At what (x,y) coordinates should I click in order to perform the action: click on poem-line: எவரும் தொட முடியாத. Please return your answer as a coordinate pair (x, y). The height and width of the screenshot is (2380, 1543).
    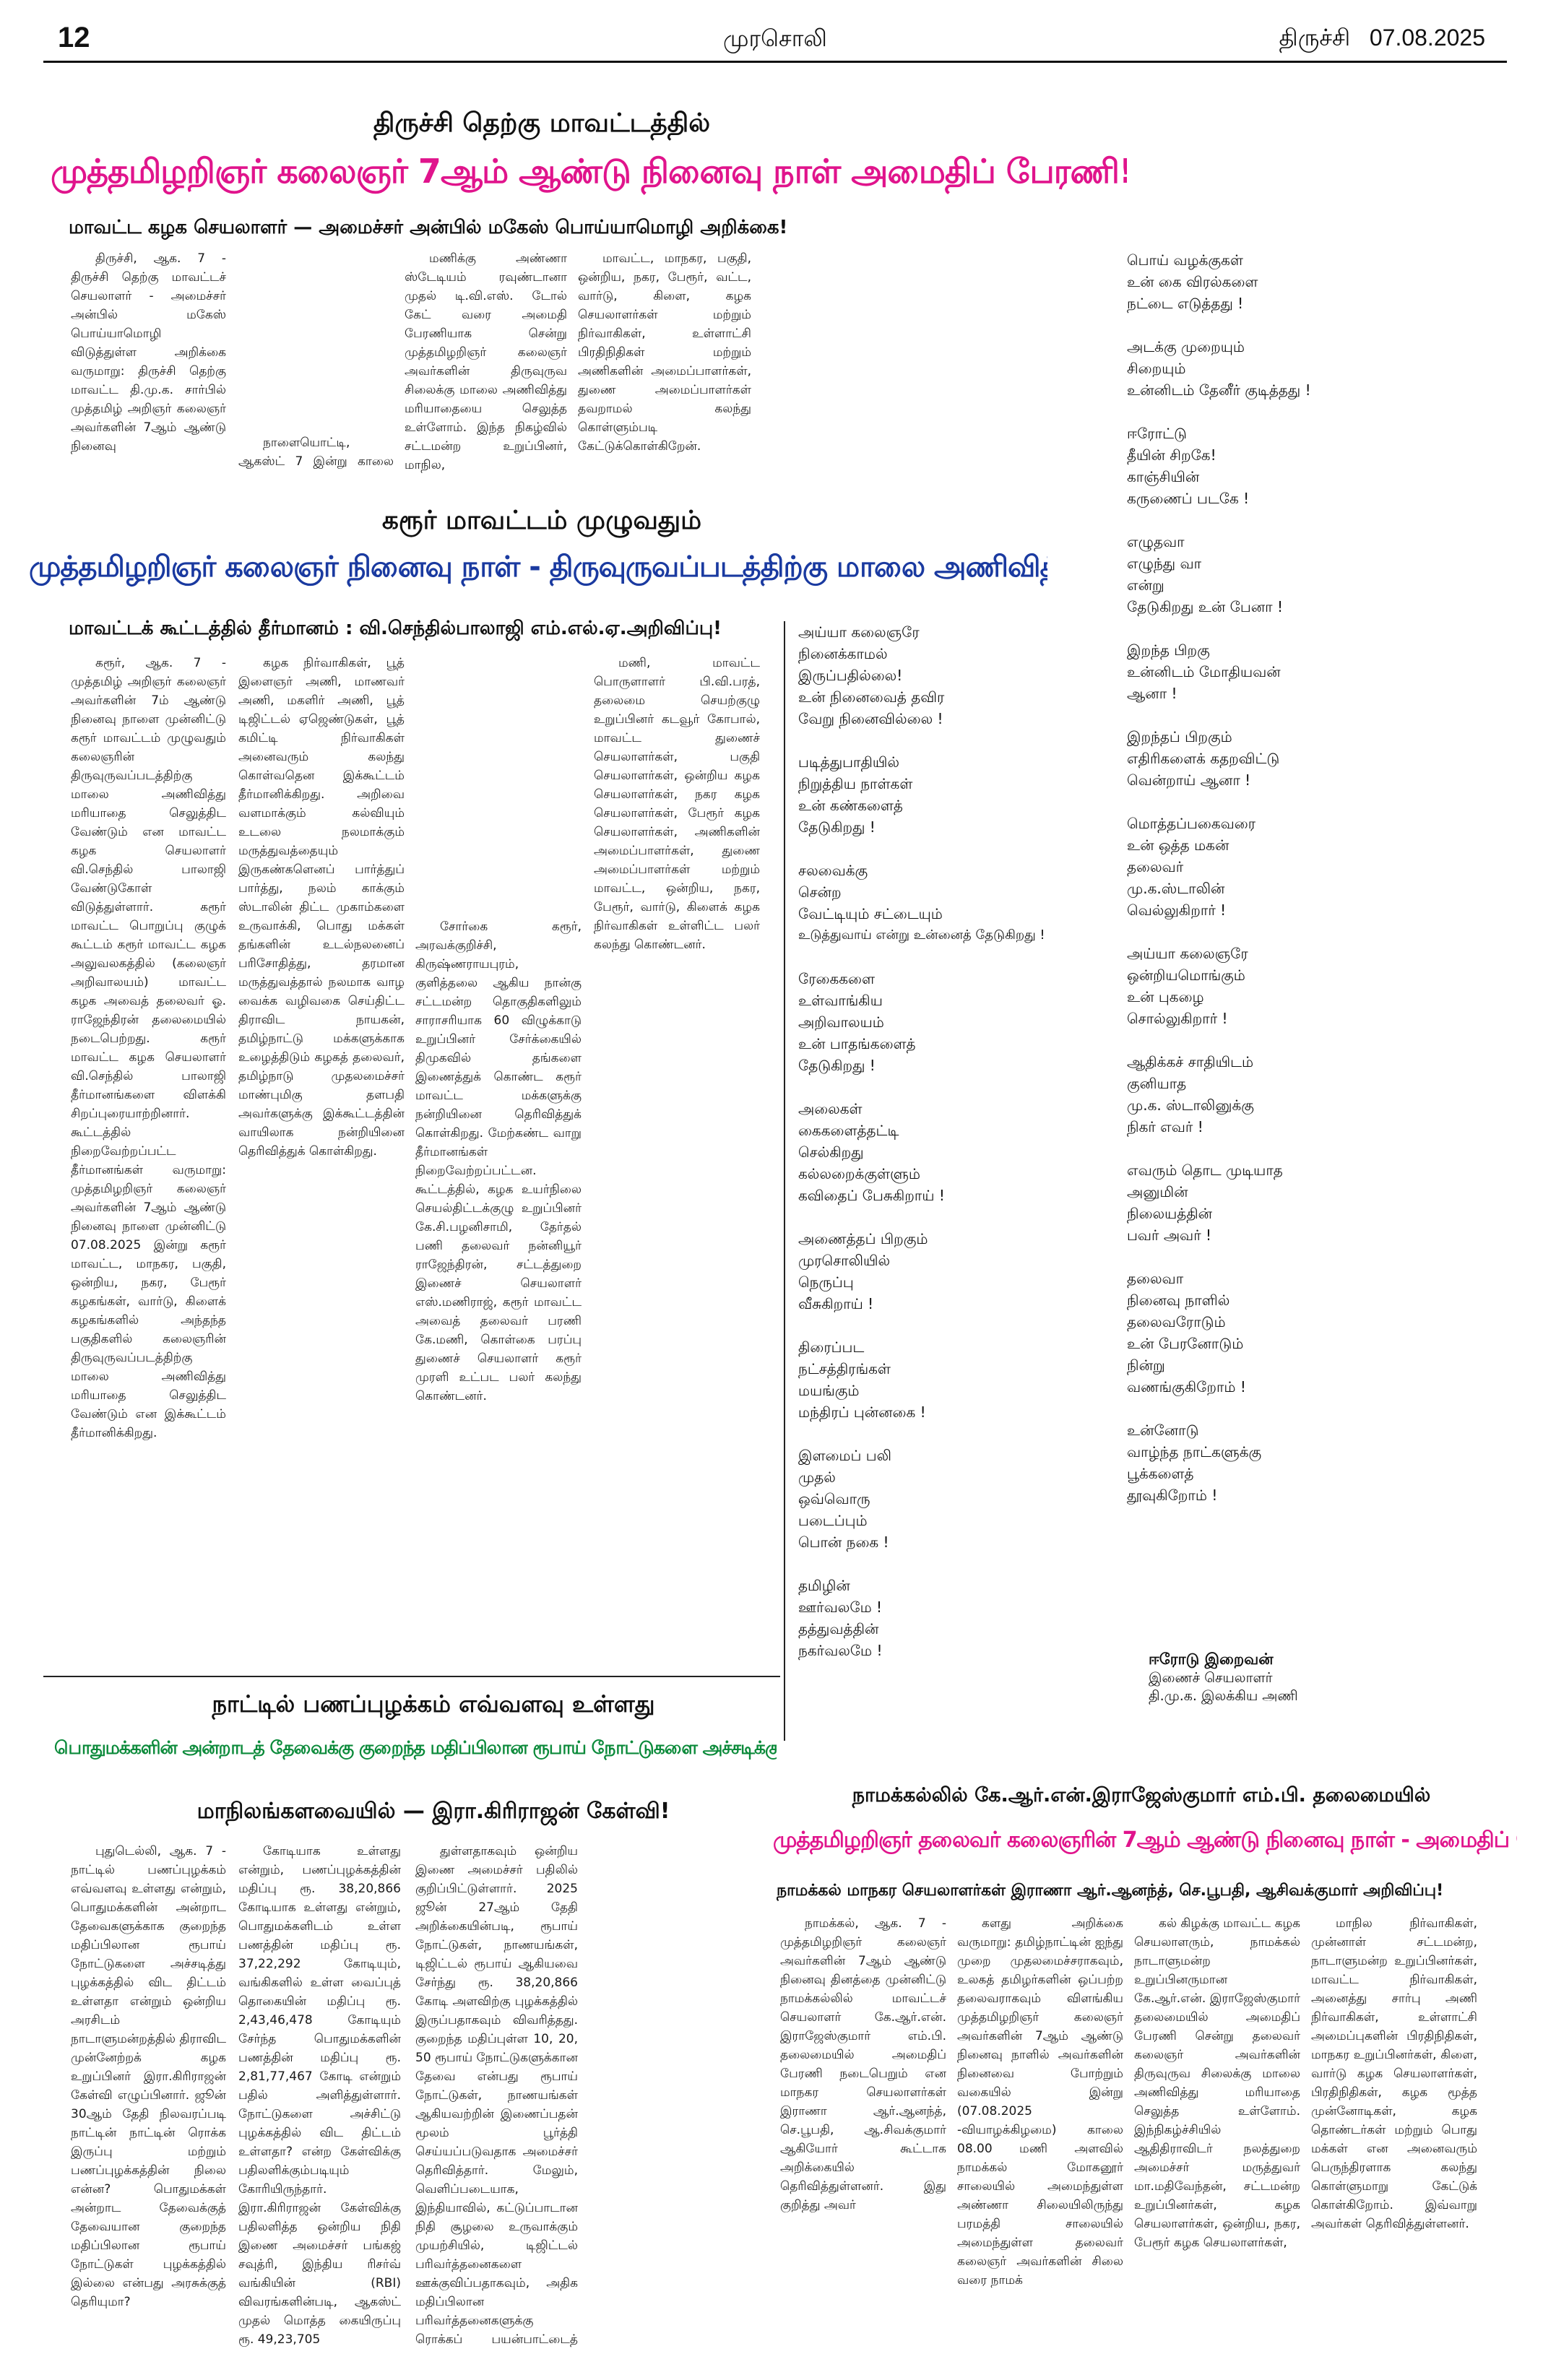
    Looking at the image, I should click on (1205, 1170).